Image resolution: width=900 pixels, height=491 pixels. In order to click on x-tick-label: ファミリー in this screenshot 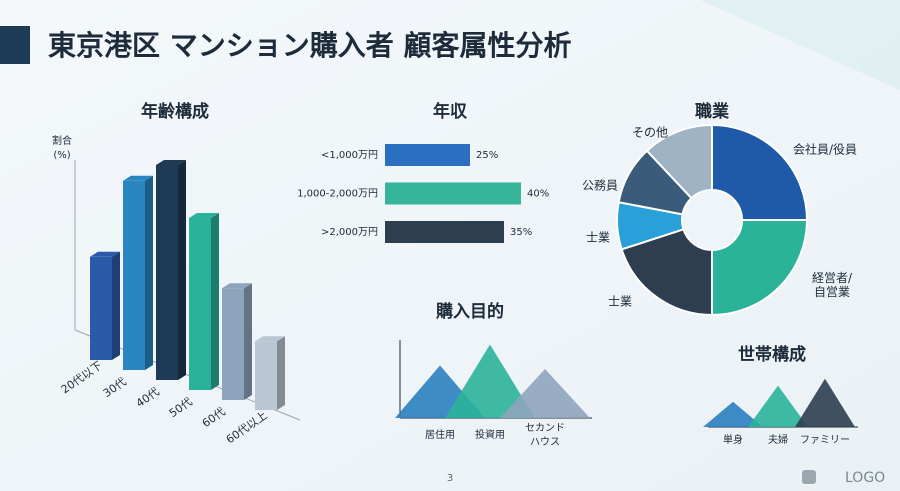, I will do `click(825, 440)`.